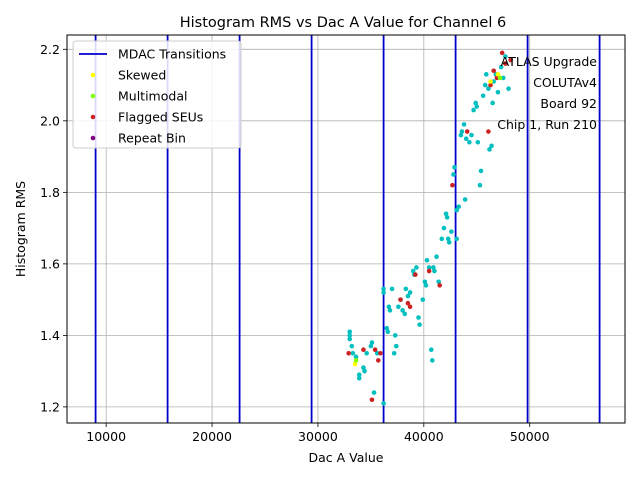 This screenshot has height=480, width=640. I want to click on x-tick-label: 40000, so click(424, 436).